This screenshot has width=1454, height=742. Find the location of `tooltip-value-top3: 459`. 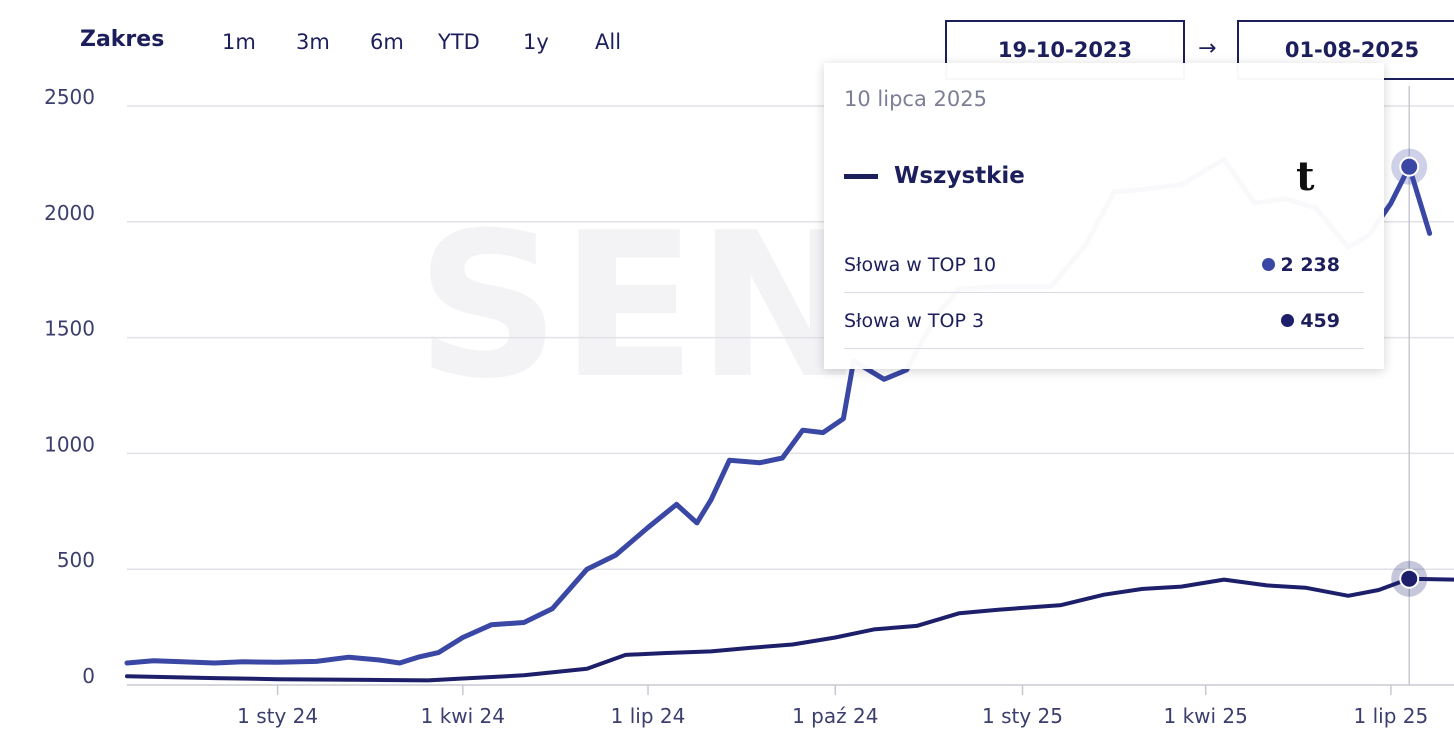

tooltip-value-top3: 459 is located at coordinates (1320, 320).